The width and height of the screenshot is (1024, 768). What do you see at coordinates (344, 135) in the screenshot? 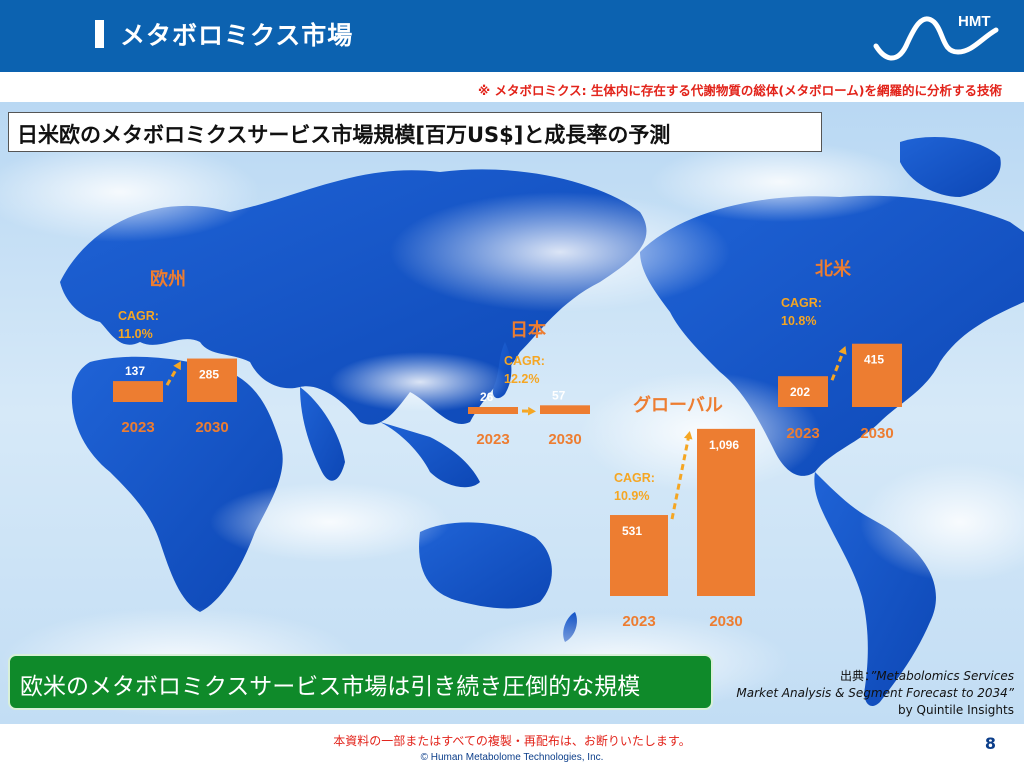
I see `chart-title: 日米欧のメタボロミクスサービス市場規模[百万US$]と成長率の予測` at bounding box center [344, 135].